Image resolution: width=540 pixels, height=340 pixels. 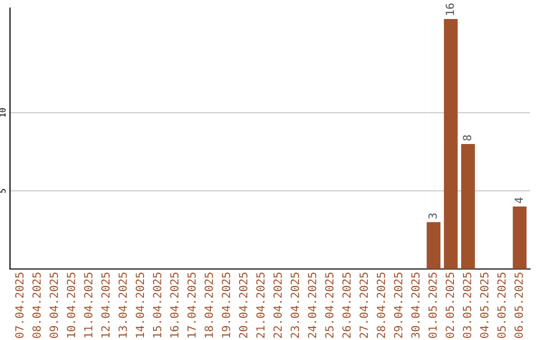 What do you see at coordinates (450, 9) in the screenshot?
I see `data-label: 16` at bounding box center [450, 9].